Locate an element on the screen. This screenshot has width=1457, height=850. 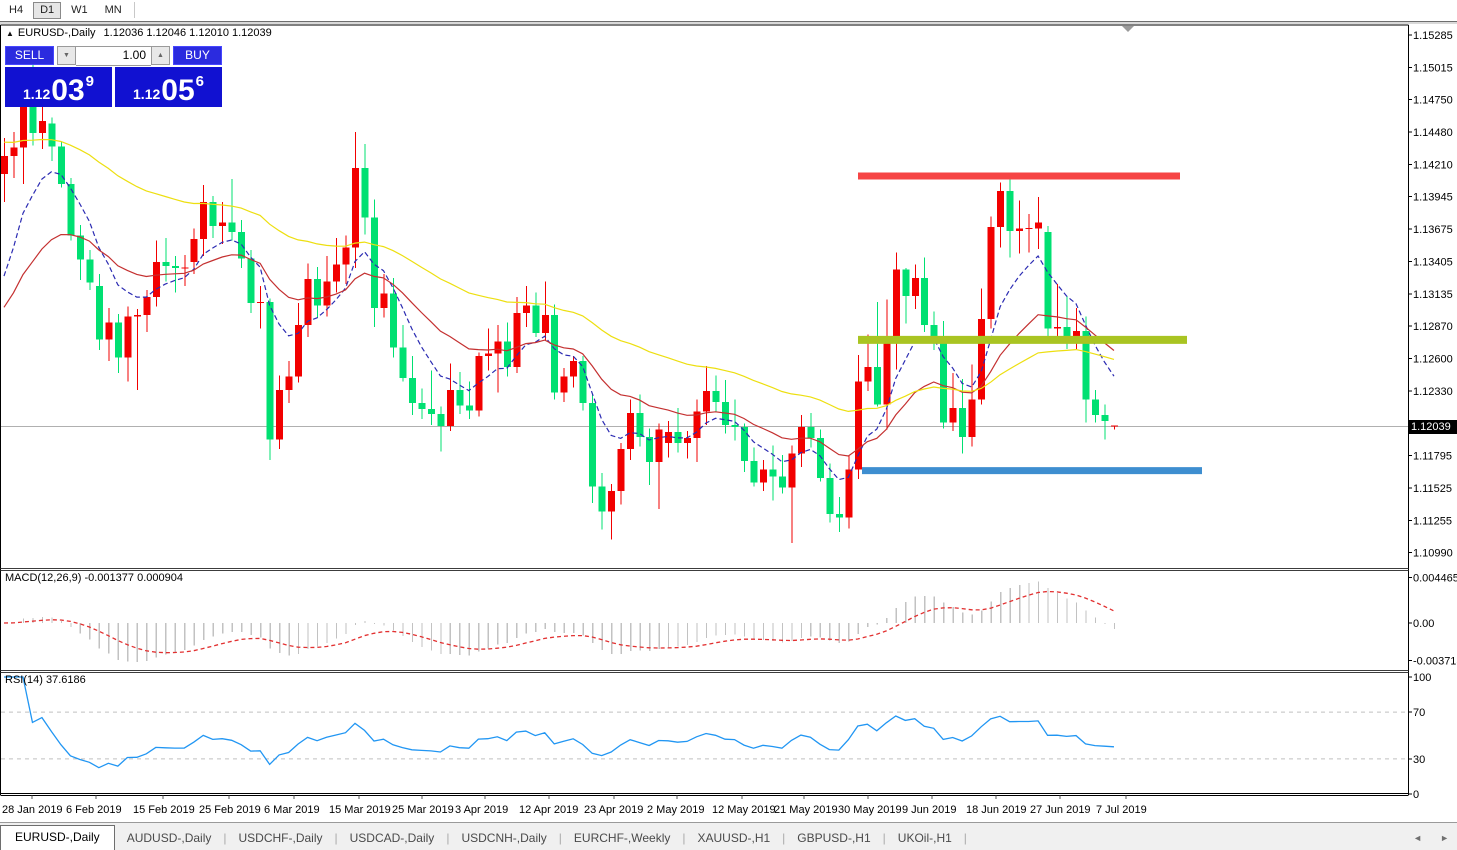
volume-up-button: ▲ is located at coordinates (160, 55).